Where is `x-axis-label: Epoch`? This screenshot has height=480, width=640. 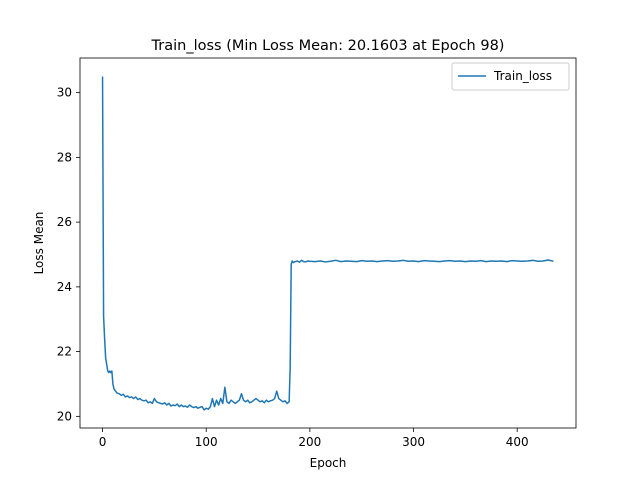 x-axis-label: Epoch is located at coordinates (328, 463).